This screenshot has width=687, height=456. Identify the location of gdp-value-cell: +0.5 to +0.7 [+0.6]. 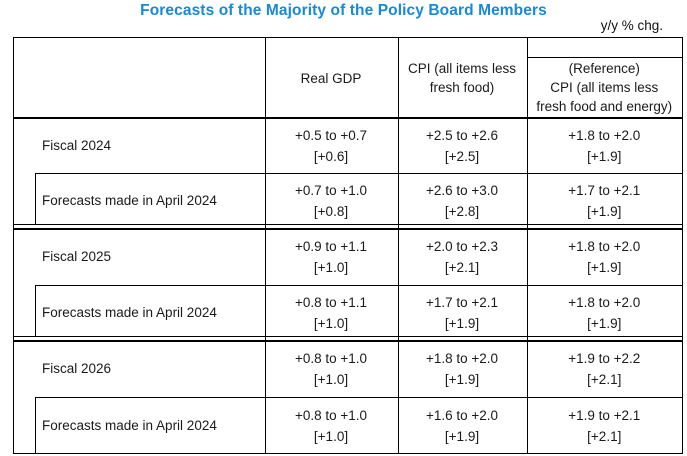
(331, 146).